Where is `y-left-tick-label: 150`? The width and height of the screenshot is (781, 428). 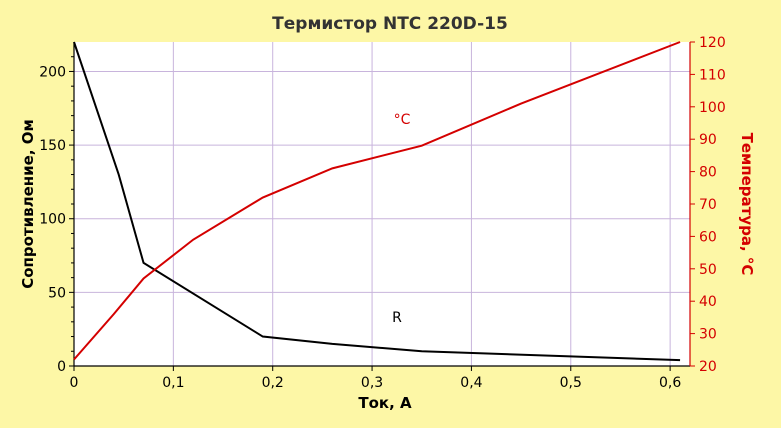 y-left-tick-label: 150 is located at coordinates (52, 146).